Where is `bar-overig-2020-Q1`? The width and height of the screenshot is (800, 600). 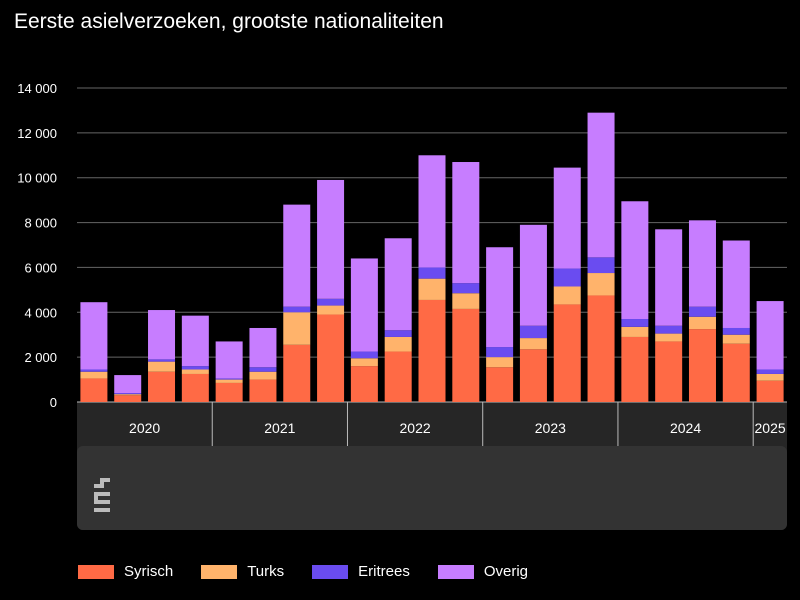
bar-overig-2020-Q1 is located at coordinates (94, 336).